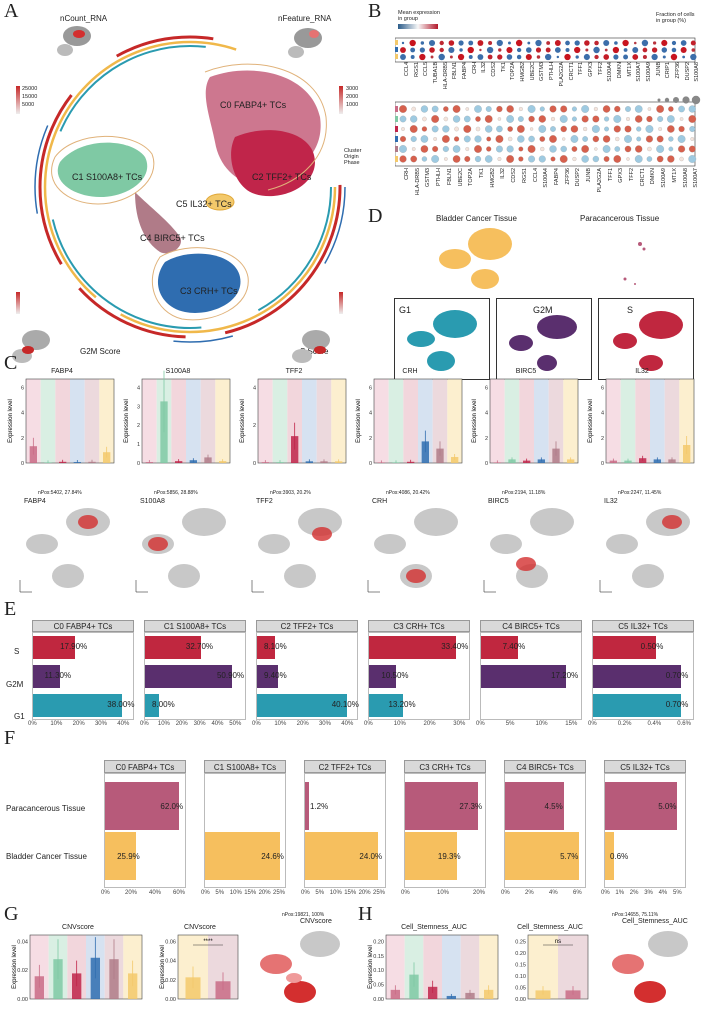  I want to click on cluster-c1-blob, so click(102, 169).